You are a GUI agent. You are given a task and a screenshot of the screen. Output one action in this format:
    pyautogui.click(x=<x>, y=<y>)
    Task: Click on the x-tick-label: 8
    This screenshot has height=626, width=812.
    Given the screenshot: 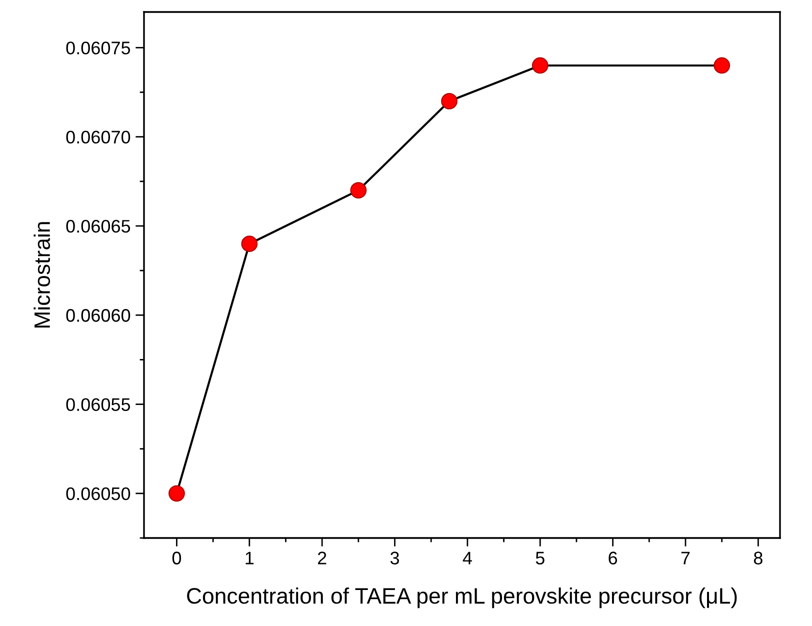 What is the action you would take?
    pyautogui.click(x=758, y=558)
    